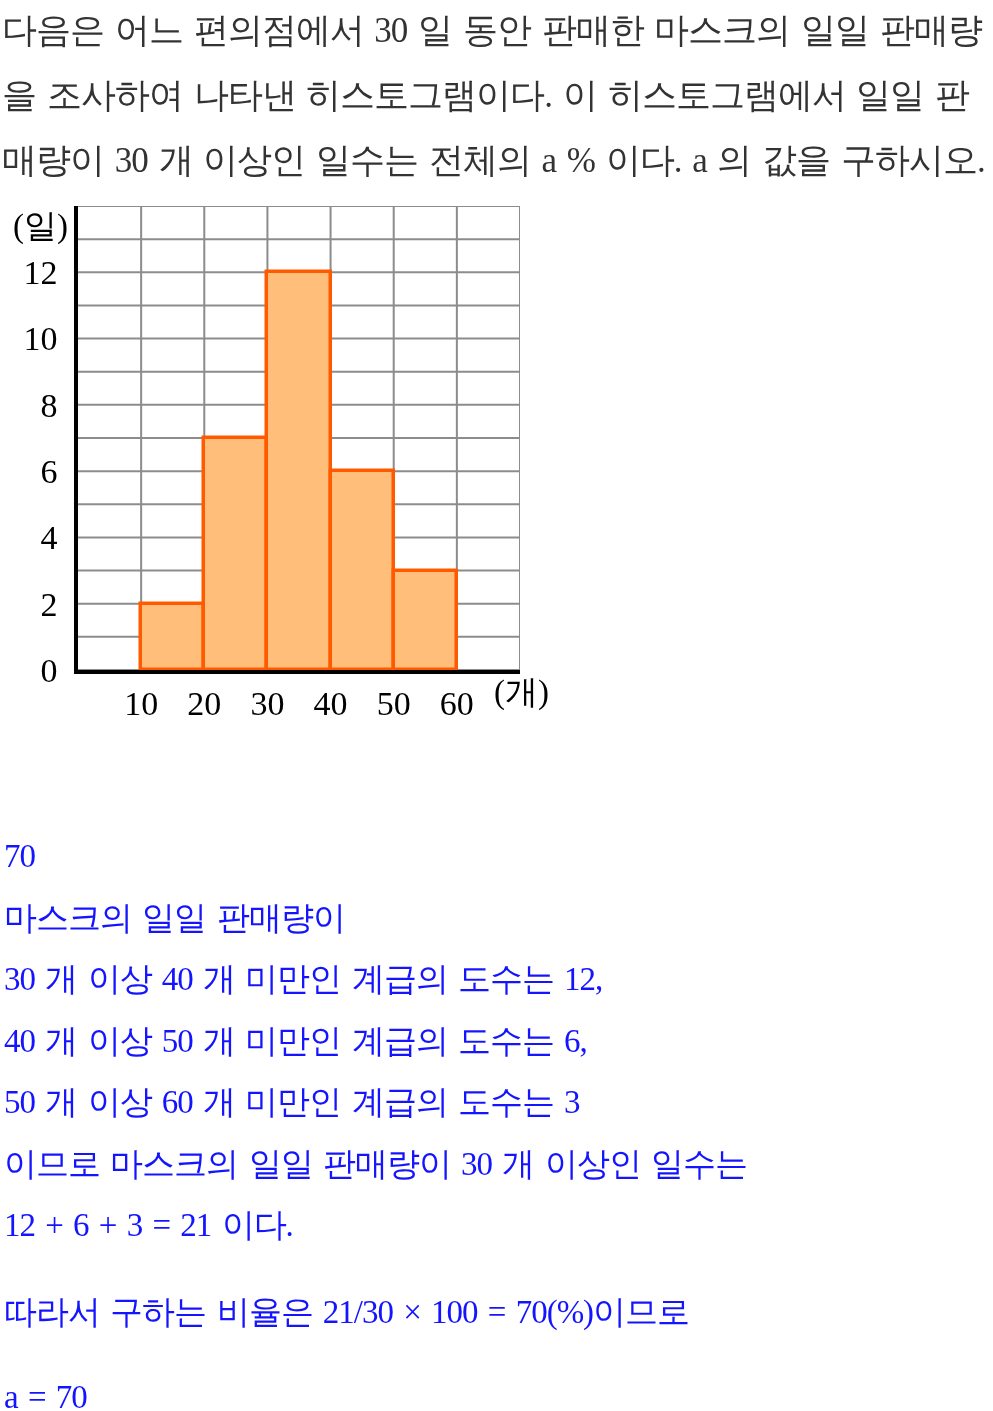 The width and height of the screenshot is (993, 1411). I want to click on y-tick-label: 2, so click(49, 604).